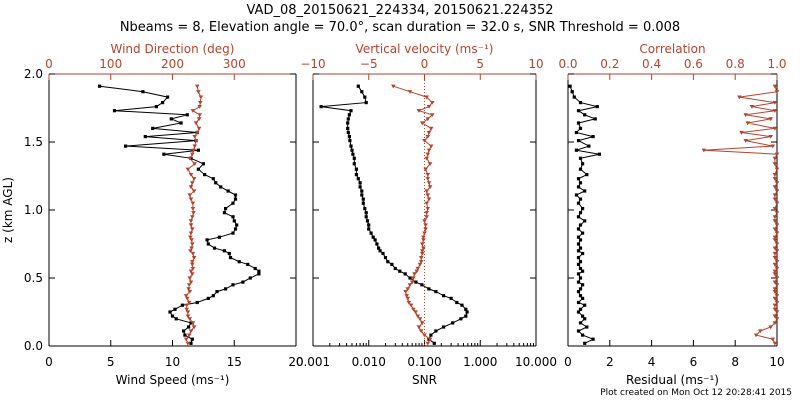 This screenshot has height=400, width=800. I want to click on bottom-tick-label: 10.000, so click(536, 362).